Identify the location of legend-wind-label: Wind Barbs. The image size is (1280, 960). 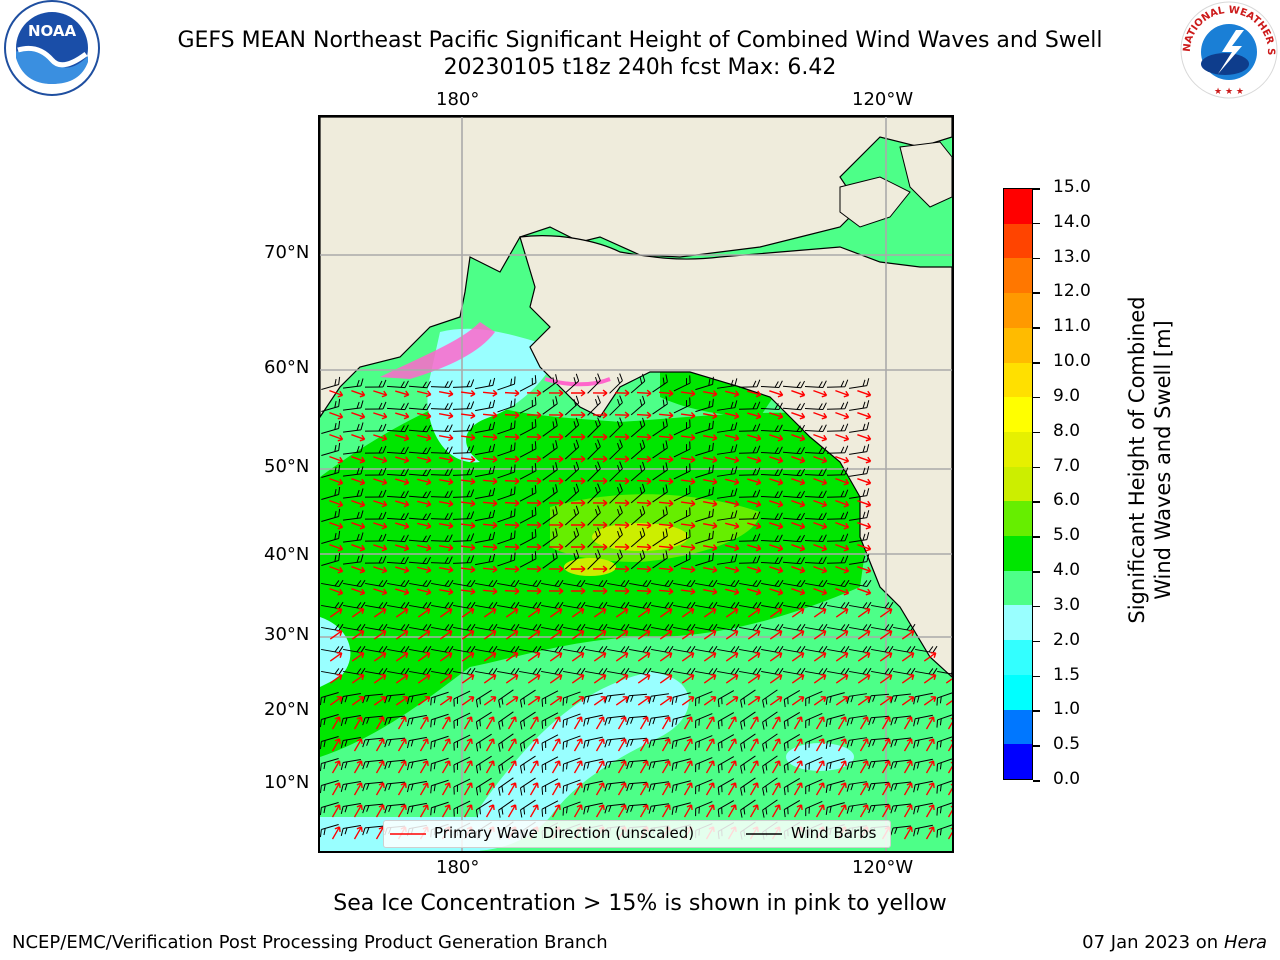
(834, 833).